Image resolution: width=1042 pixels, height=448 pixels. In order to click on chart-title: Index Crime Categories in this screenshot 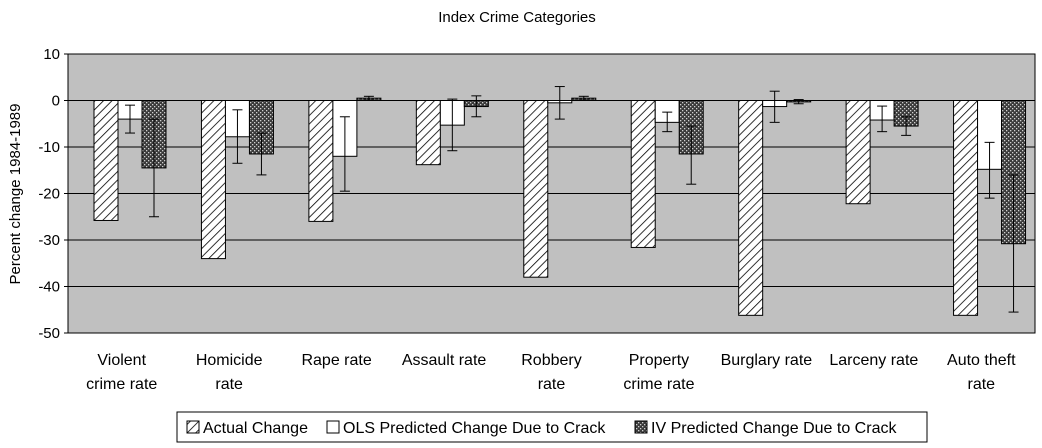, I will do `click(517, 17)`.